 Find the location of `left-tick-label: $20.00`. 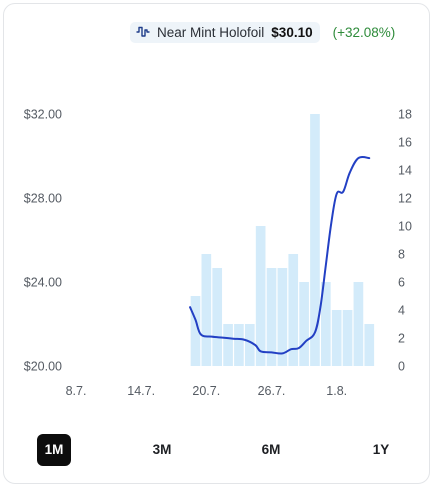

left-tick-label: $20.00 is located at coordinates (43, 367).